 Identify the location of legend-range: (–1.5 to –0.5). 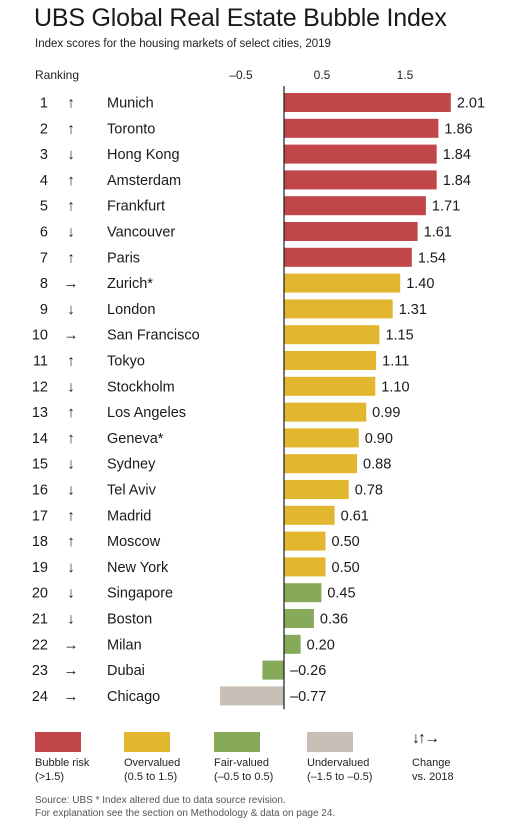
(340, 777).